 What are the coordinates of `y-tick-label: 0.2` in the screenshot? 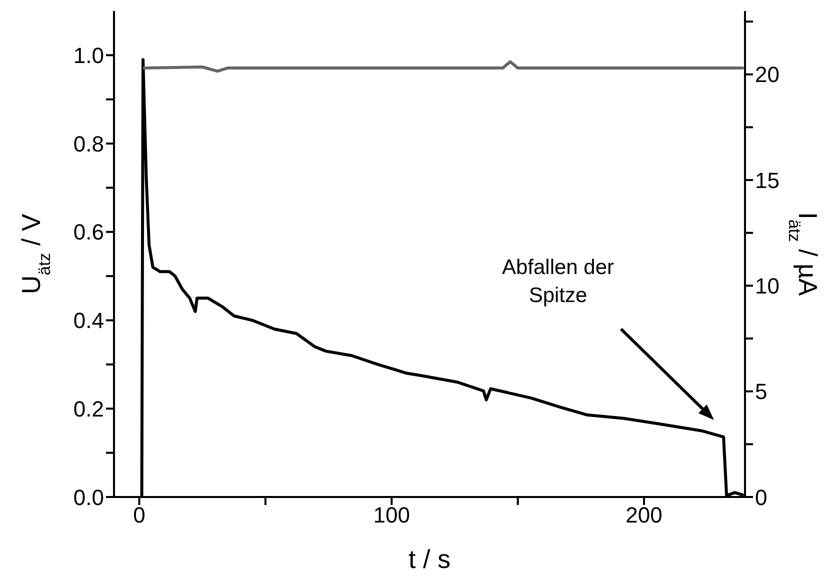 It's located at (88, 409).